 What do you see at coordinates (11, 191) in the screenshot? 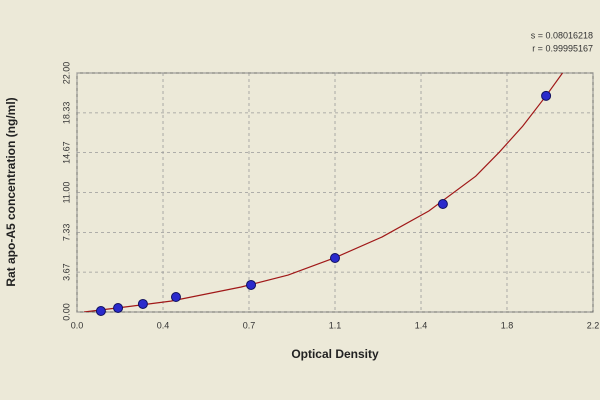
I see `y-axis-title: Rat apo-A5 concentration (ng/ml)` at bounding box center [11, 191].